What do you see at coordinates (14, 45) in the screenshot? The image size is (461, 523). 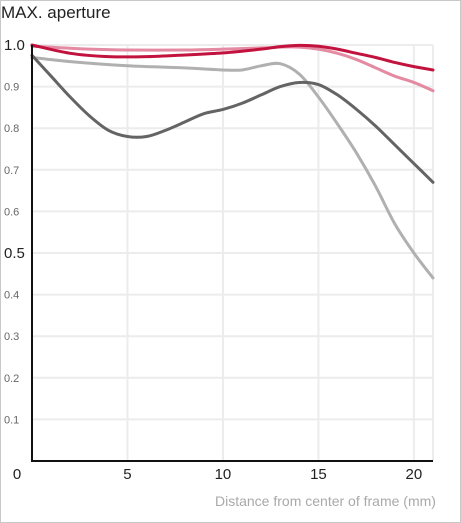 I see `y-tick-label-1.0: 1.0` at bounding box center [14, 45].